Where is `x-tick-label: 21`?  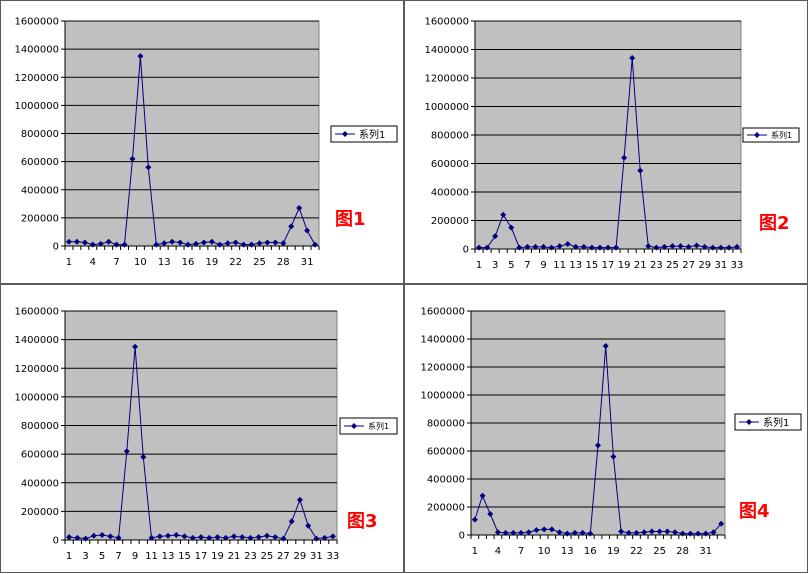
x-tick-label: 21 is located at coordinates (234, 556).